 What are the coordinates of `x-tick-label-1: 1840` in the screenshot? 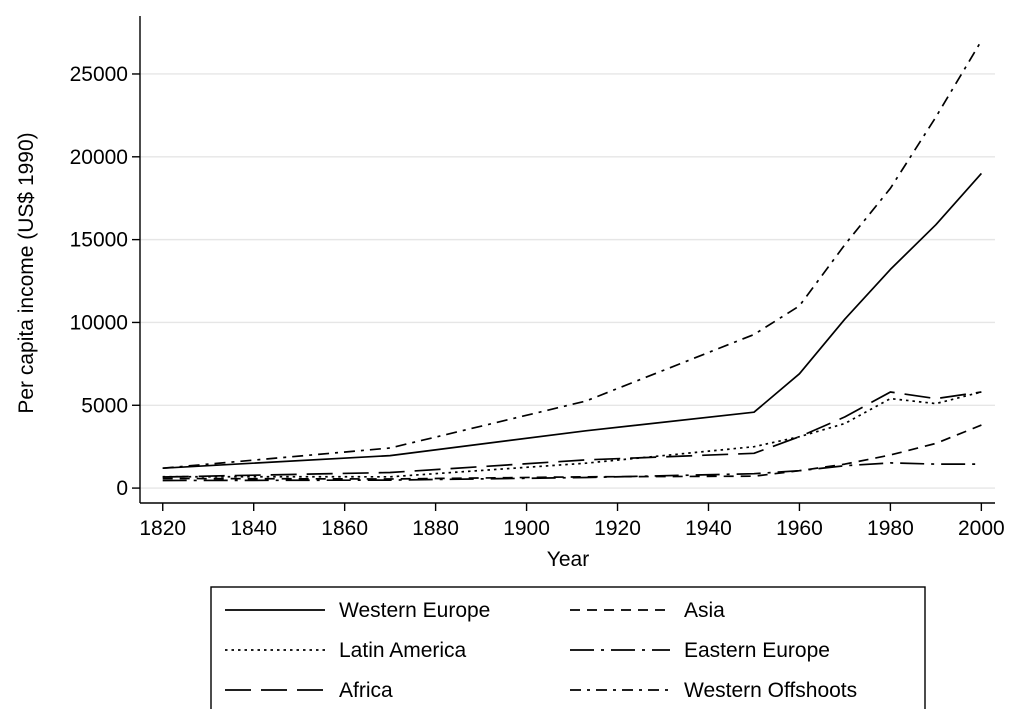 It's located at (253, 528).